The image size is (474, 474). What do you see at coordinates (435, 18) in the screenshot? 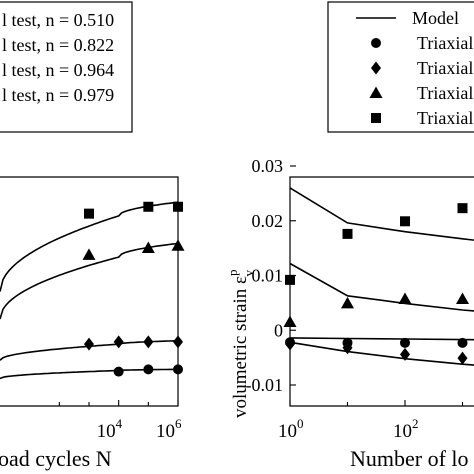
I see `right-legend-label: Model` at bounding box center [435, 18].